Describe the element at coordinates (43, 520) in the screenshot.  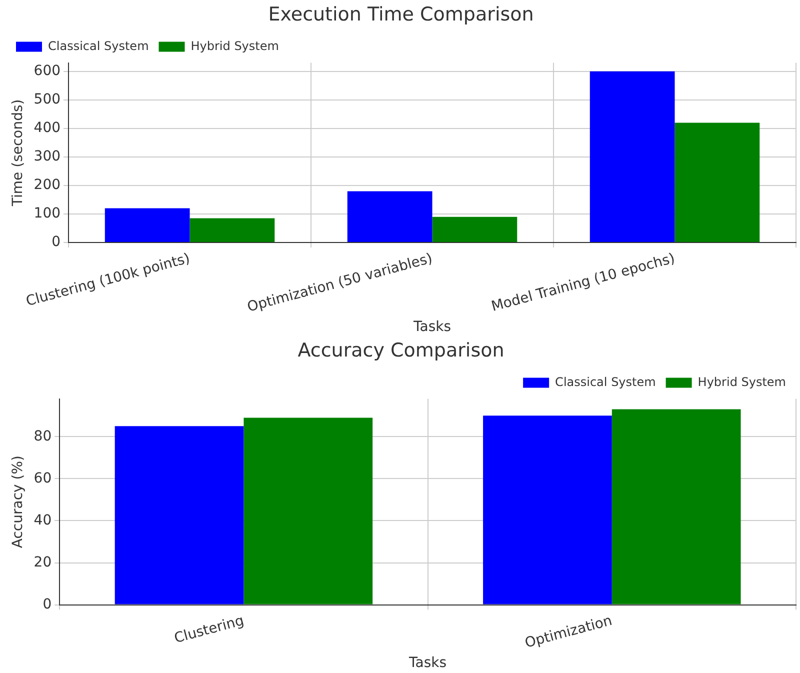
I see `y-tick-label: 40` at that location.